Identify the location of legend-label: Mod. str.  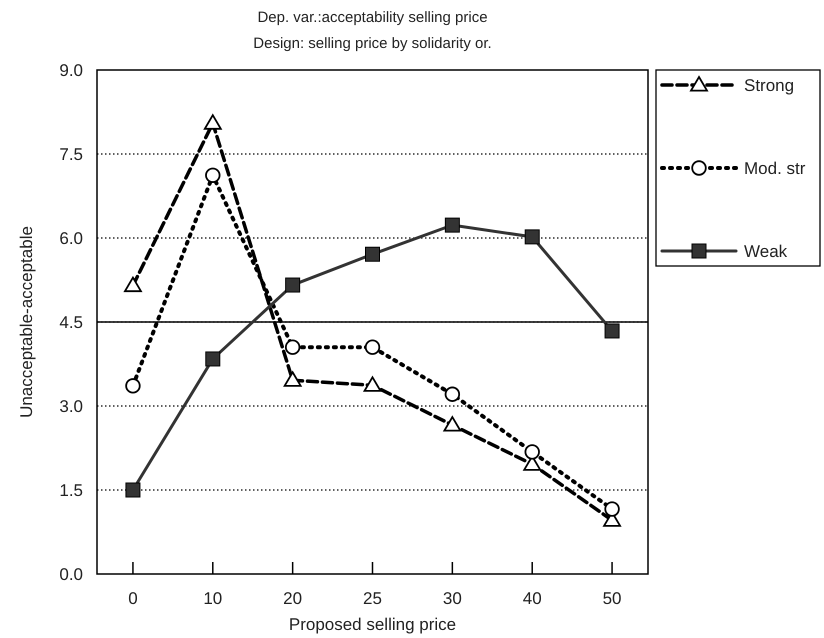
(775, 168).